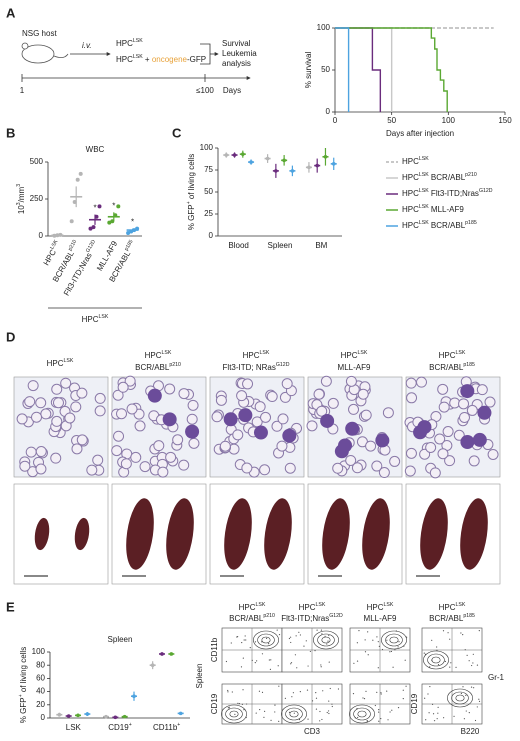  Describe the element at coordinates (87, 45) in the screenshot. I see `diagram-text: i.v.` at that location.